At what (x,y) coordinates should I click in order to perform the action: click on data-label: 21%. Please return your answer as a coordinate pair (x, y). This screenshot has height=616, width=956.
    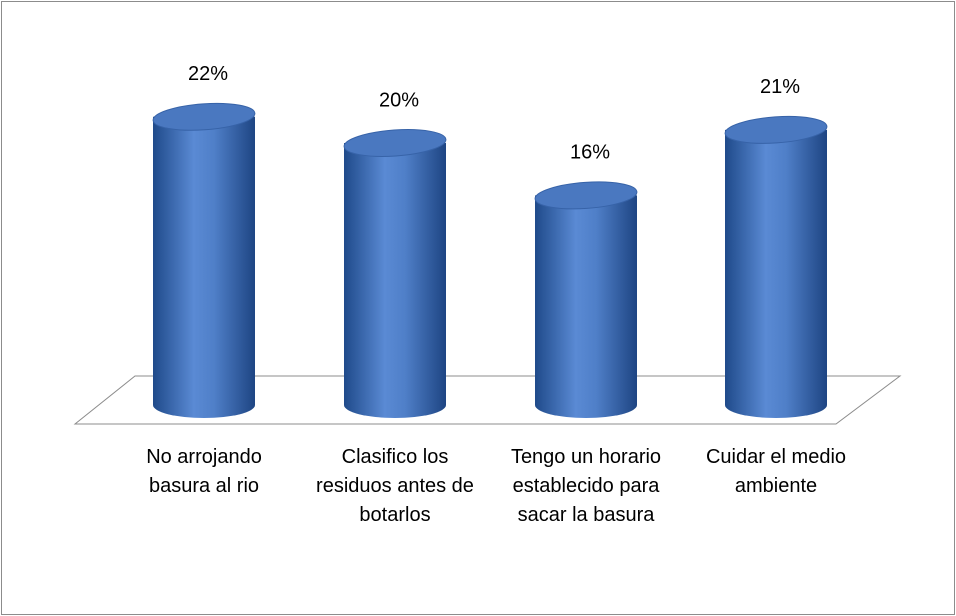
    Looking at the image, I should click on (780, 87).